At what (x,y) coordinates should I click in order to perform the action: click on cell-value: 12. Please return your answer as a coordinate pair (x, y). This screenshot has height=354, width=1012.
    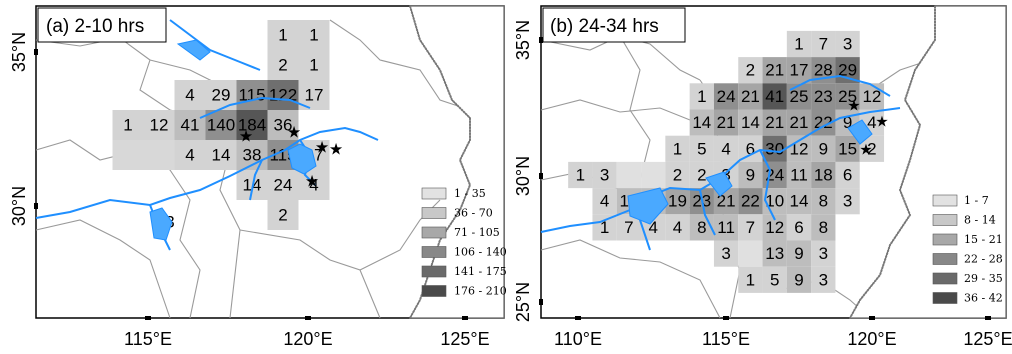
    Looking at the image, I should click on (799, 148).